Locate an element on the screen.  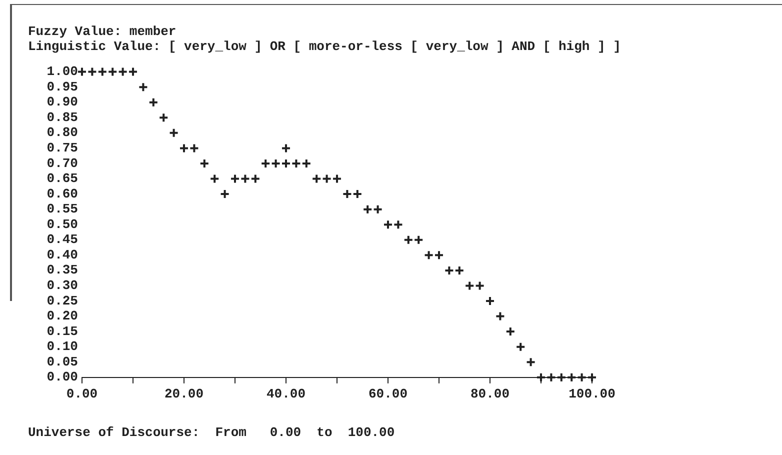
y-tick-label: 0.20 is located at coordinates (62, 316).